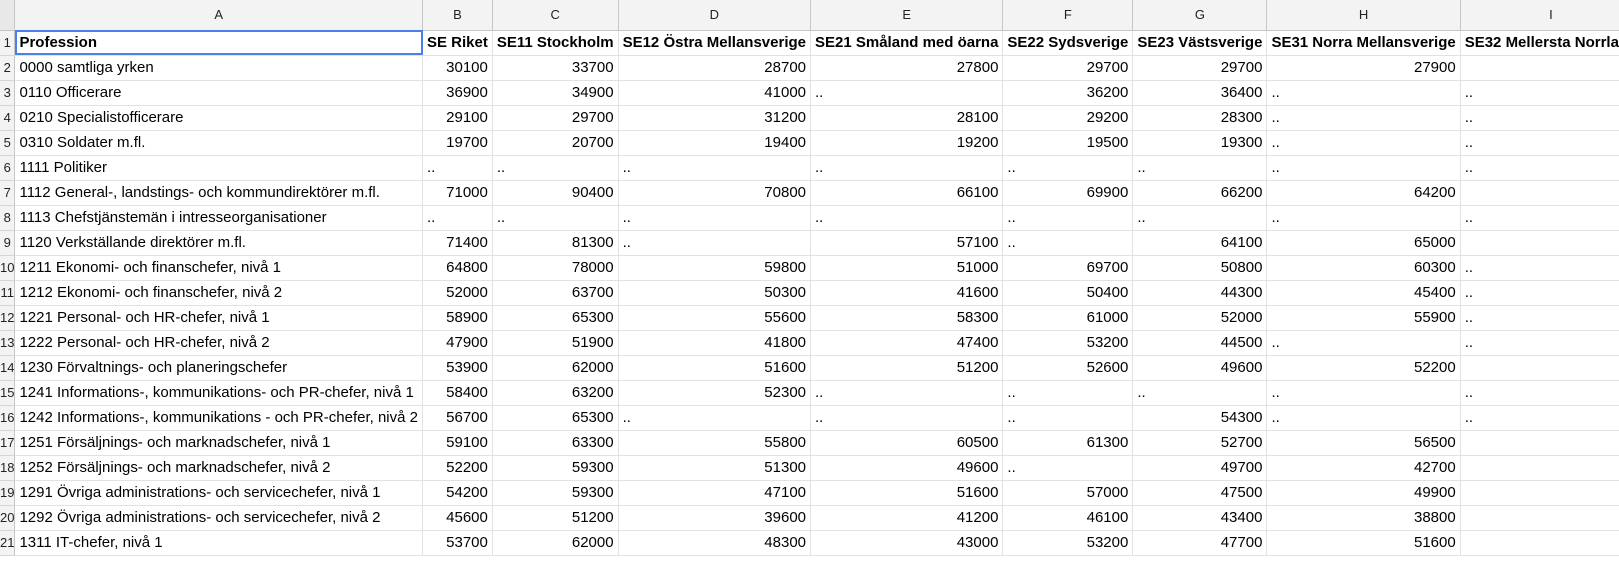 The width and height of the screenshot is (1619, 580). Describe the element at coordinates (1200, 518) in the screenshot. I see `cell-g20: 43400` at that location.